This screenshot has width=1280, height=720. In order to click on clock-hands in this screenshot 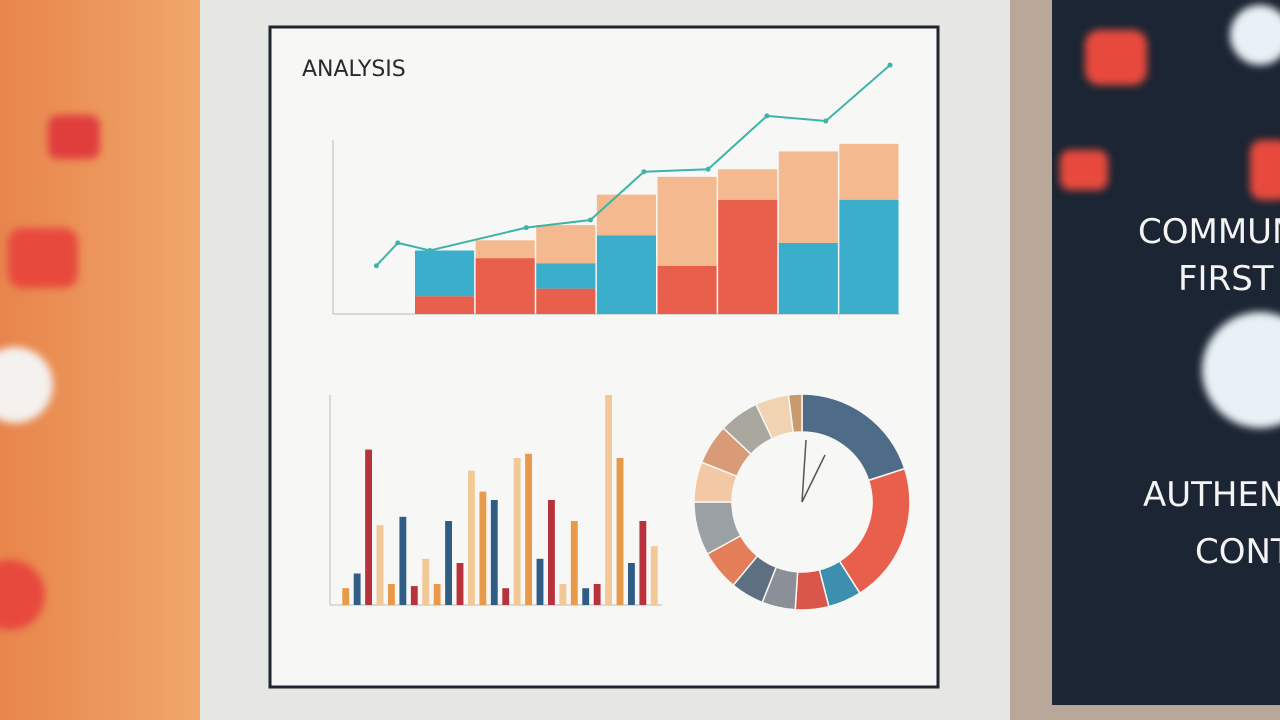, I will do `click(813, 471)`.